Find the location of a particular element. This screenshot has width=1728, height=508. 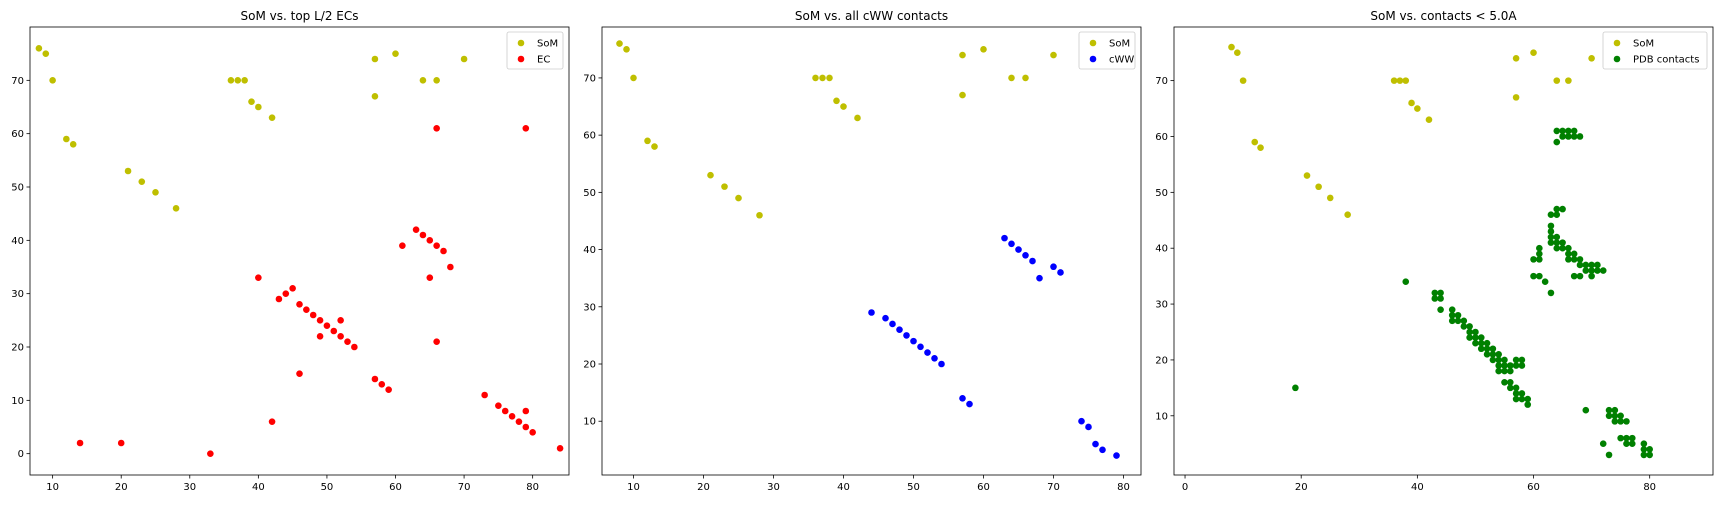

x-tick-label: 10 is located at coordinates (52, 487).